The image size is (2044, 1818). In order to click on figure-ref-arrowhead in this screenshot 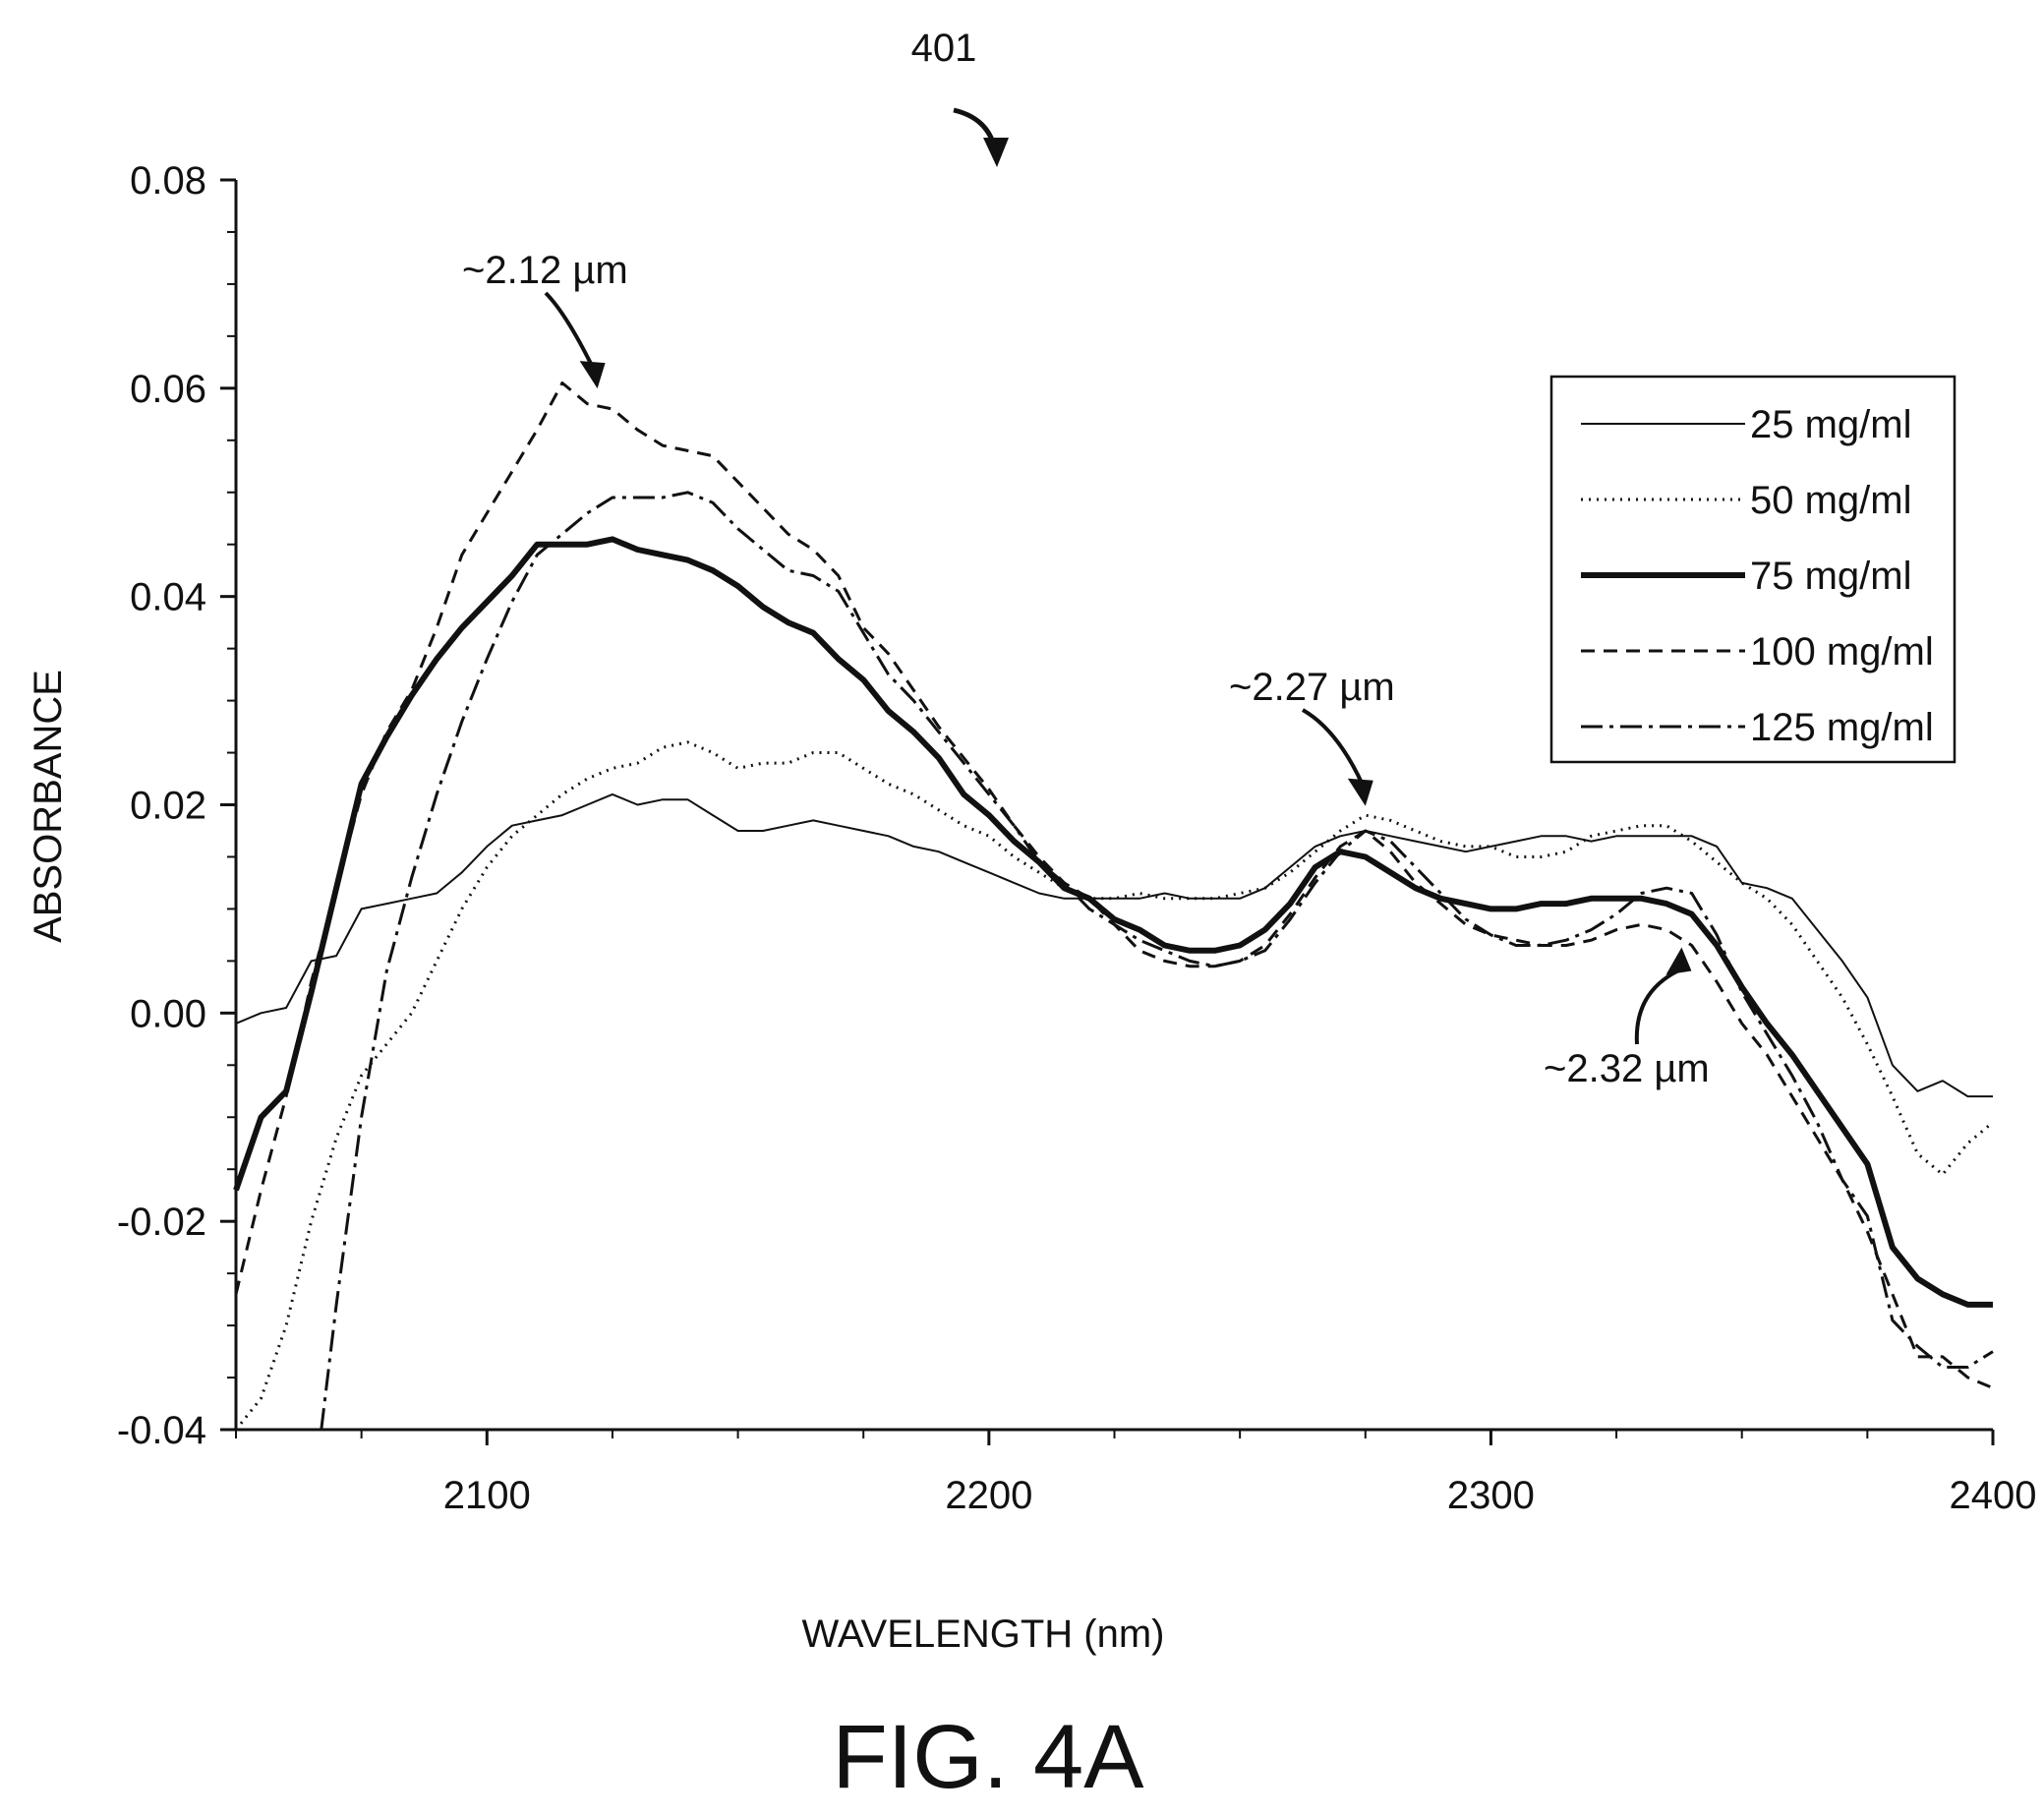, I will do `click(996, 152)`.